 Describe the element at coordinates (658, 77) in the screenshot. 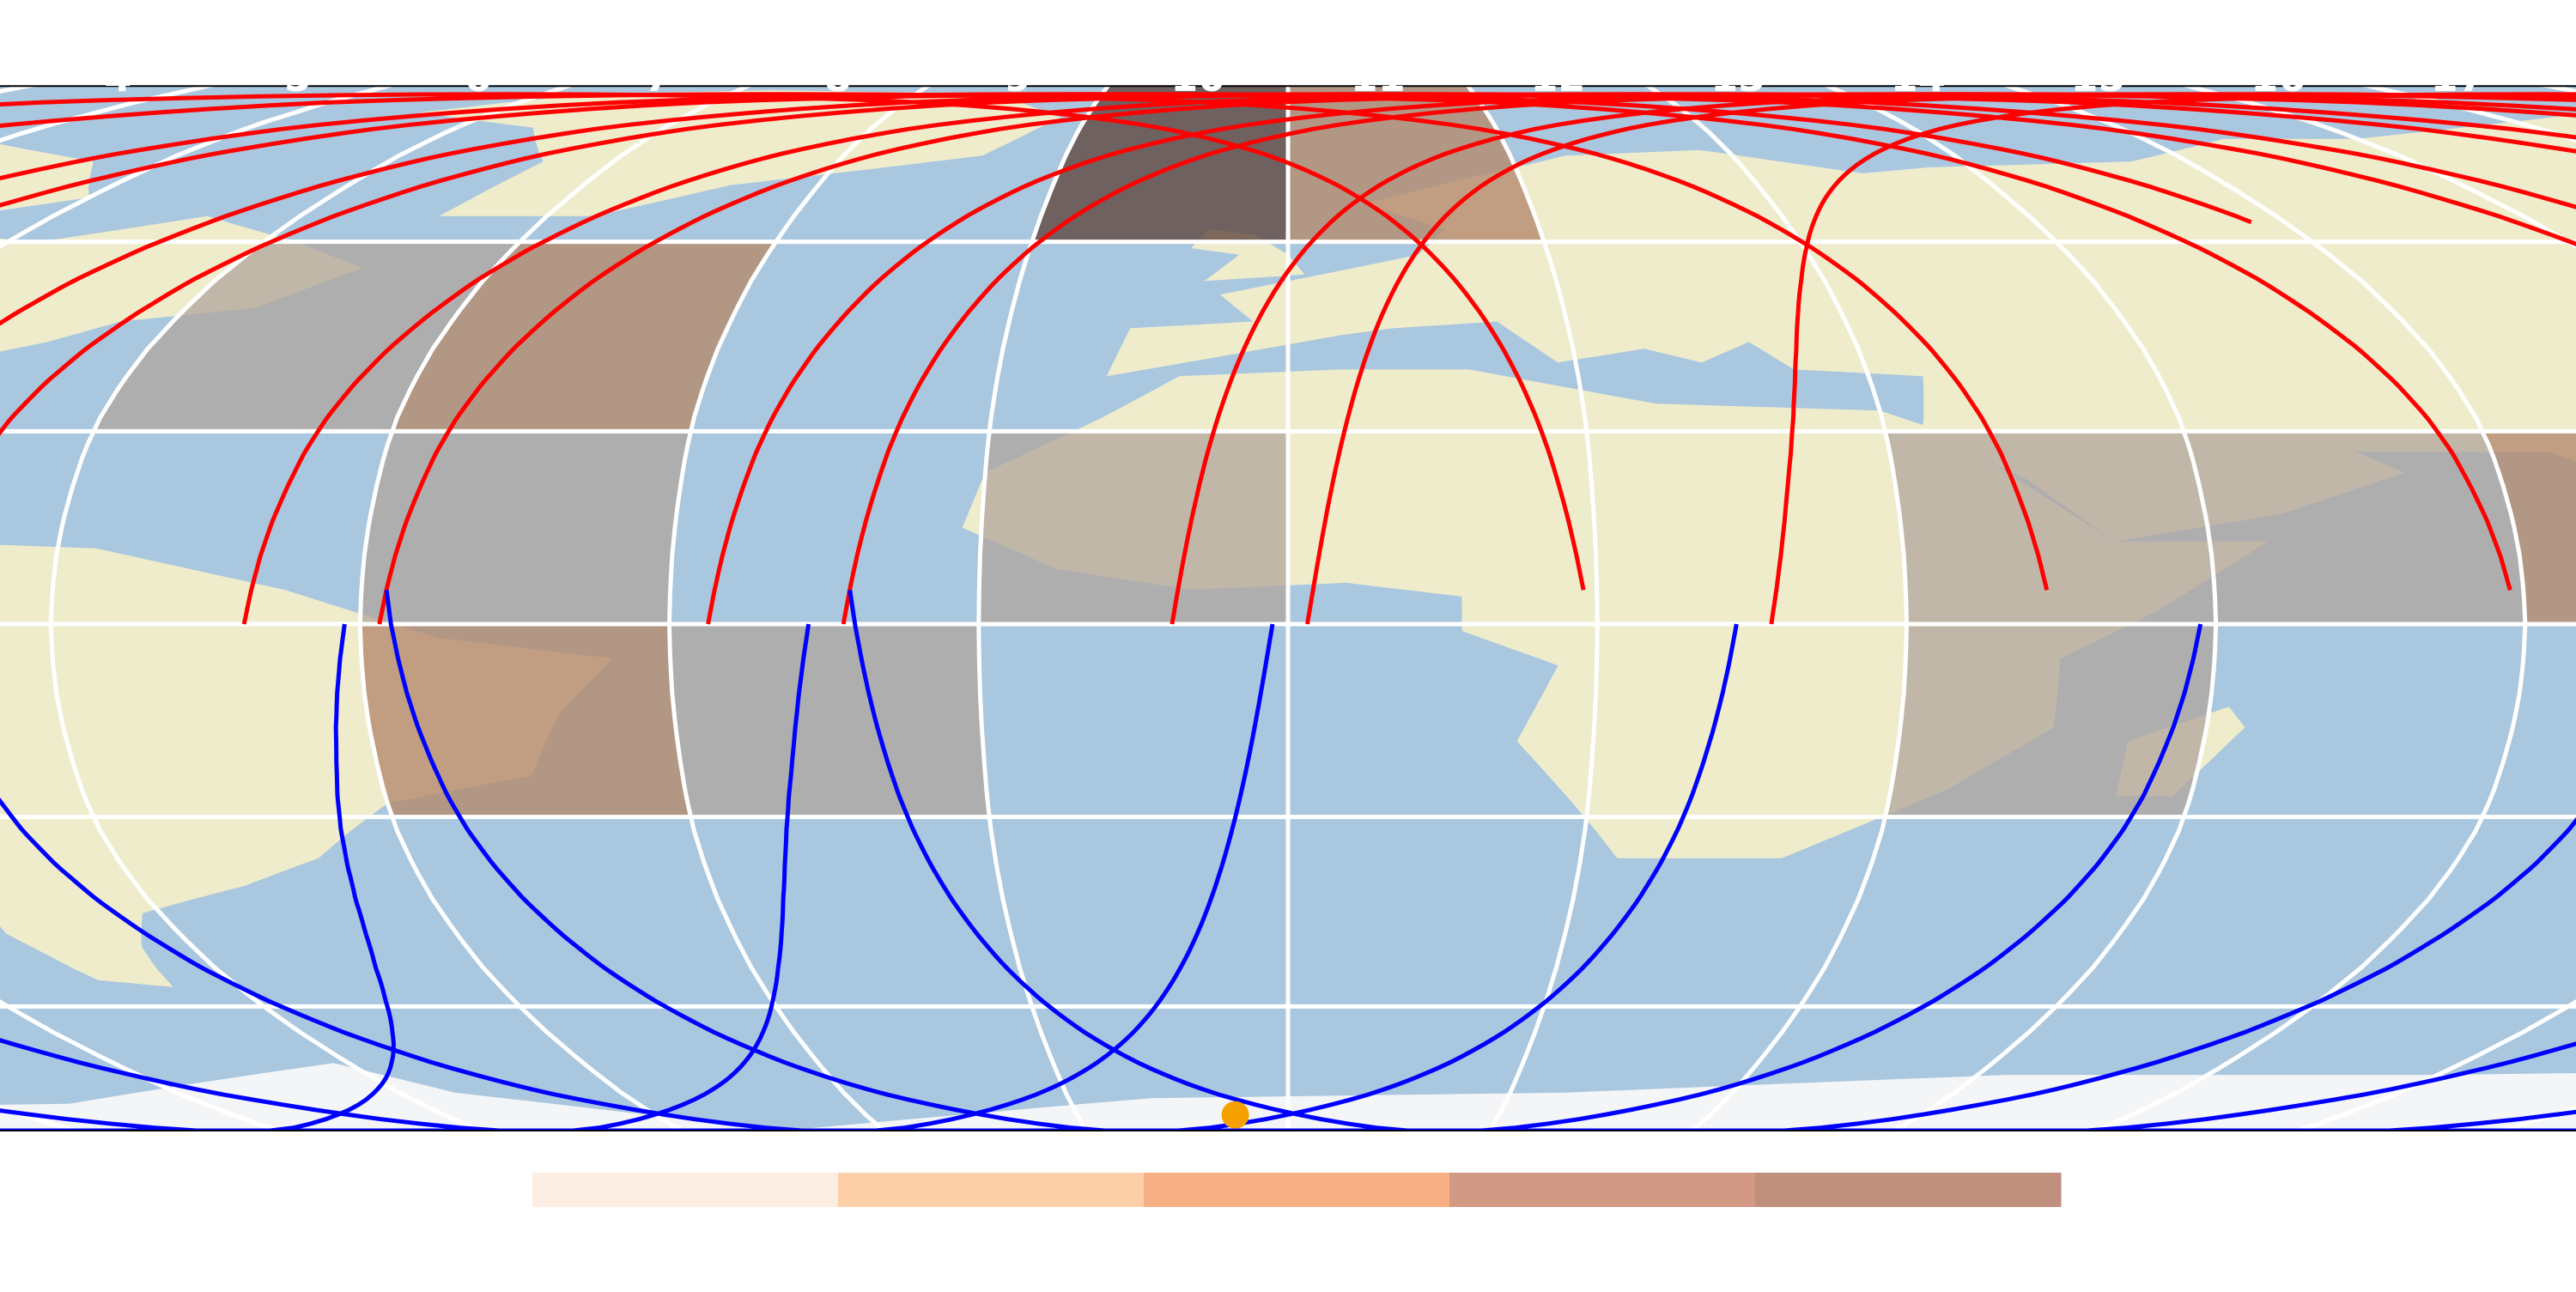

I see `column-label: 7` at that location.